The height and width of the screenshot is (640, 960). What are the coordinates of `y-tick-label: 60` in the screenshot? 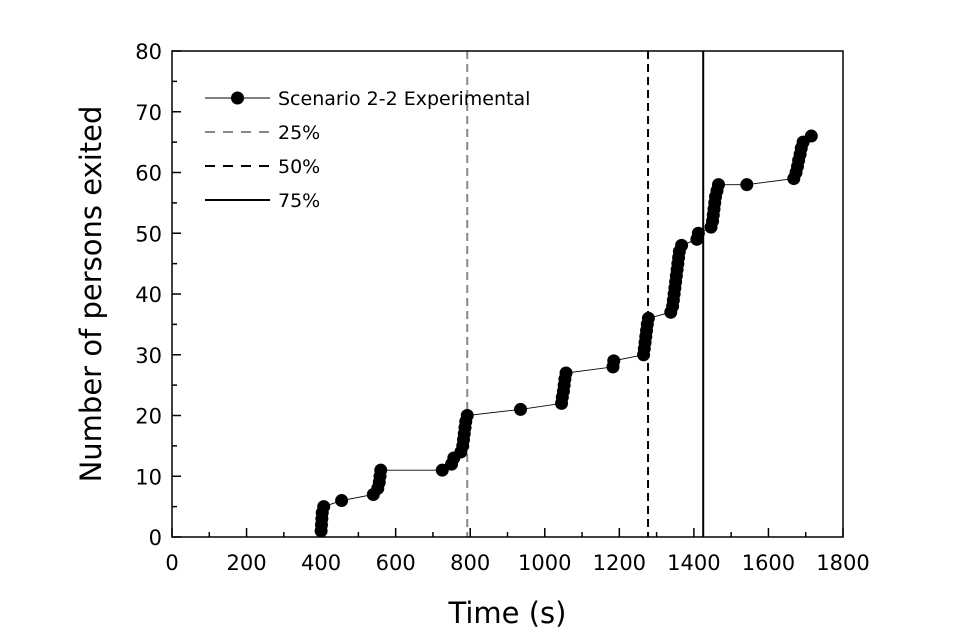 It's located at (148, 174).